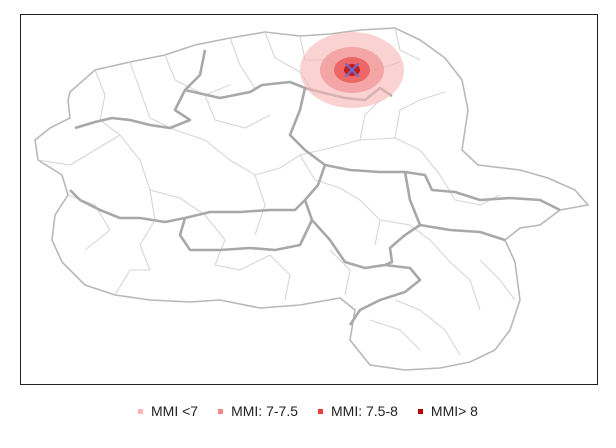 The height and width of the screenshot is (448, 616). What do you see at coordinates (352, 70) in the screenshot?
I see `x-icon` at bounding box center [352, 70].